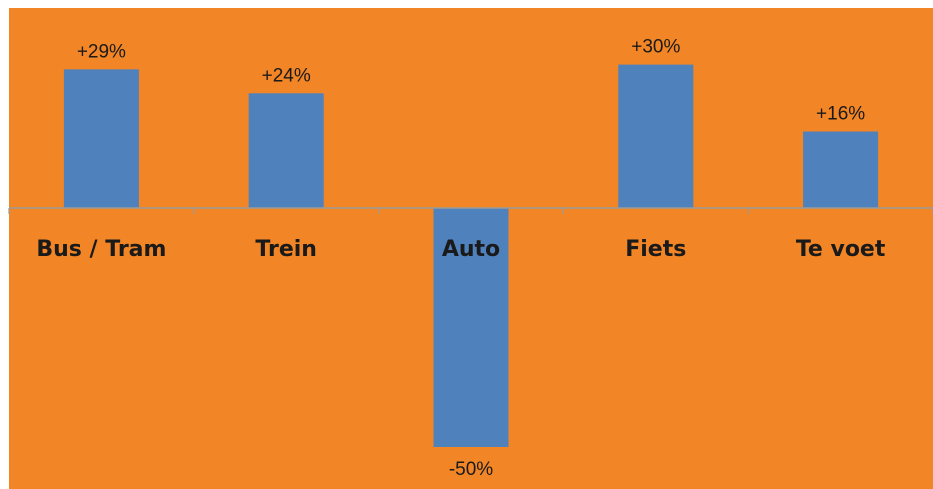 The width and height of the screenshot is (933, 489). Describe the element at coordinates (471, 249) in the screenshot. I see `category-label: Auto` at that location.